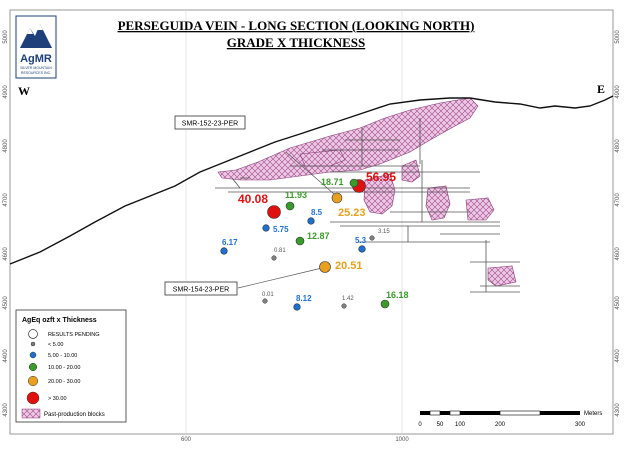 This screenshot has height=449, width=624. What do you see at coordinates (402, 440) in the screenshot?
I see `easting-label-1000: 1000` at bounding box center [402, 440].